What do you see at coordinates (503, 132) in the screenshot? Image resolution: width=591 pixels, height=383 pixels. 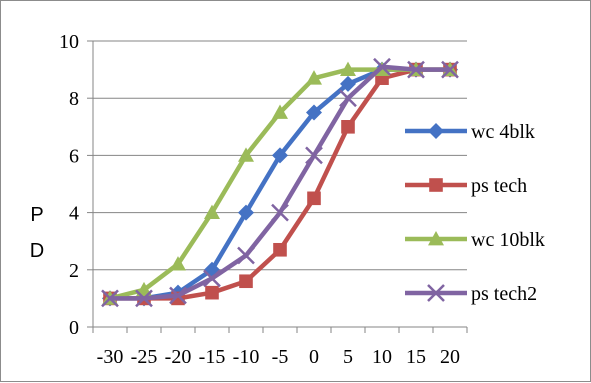 I see `legend-label: wc 4blk` at bounding box center [503, 132].